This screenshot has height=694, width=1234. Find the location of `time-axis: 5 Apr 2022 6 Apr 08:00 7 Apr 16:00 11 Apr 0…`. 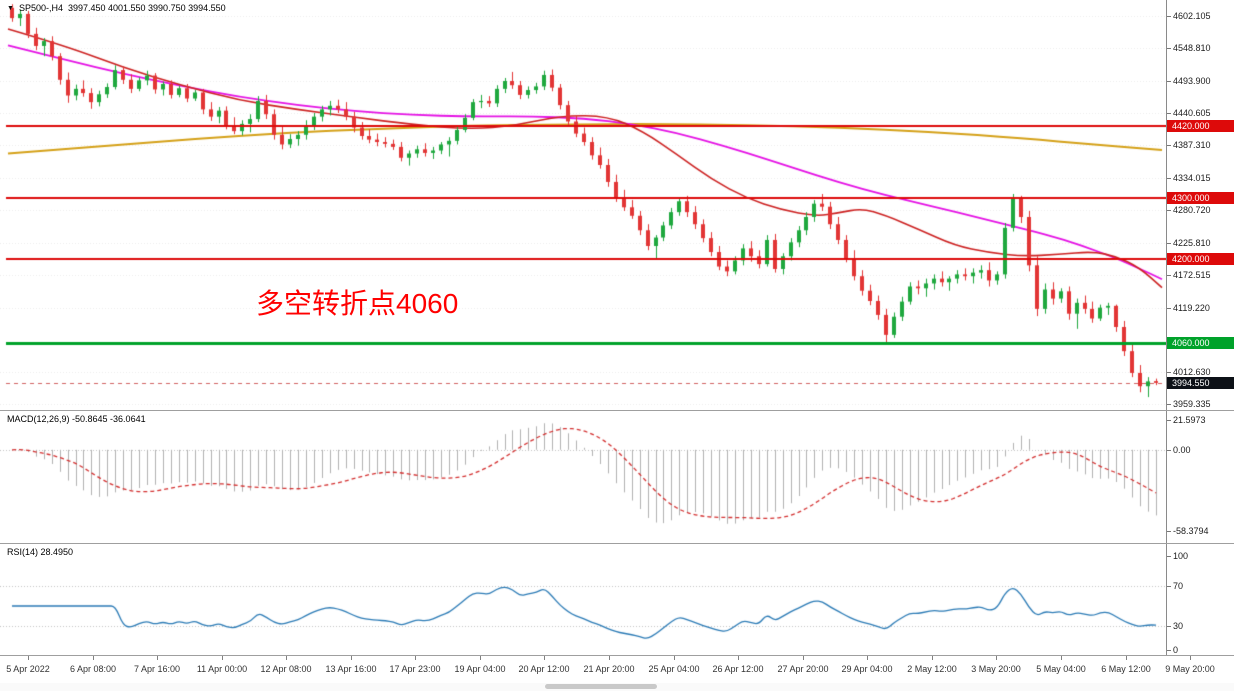

time-axis: 5 Apr 2022 6 Apr 08:00 7 Apr 16:00 11 Apr 0… is located at coordinates (617, 669).